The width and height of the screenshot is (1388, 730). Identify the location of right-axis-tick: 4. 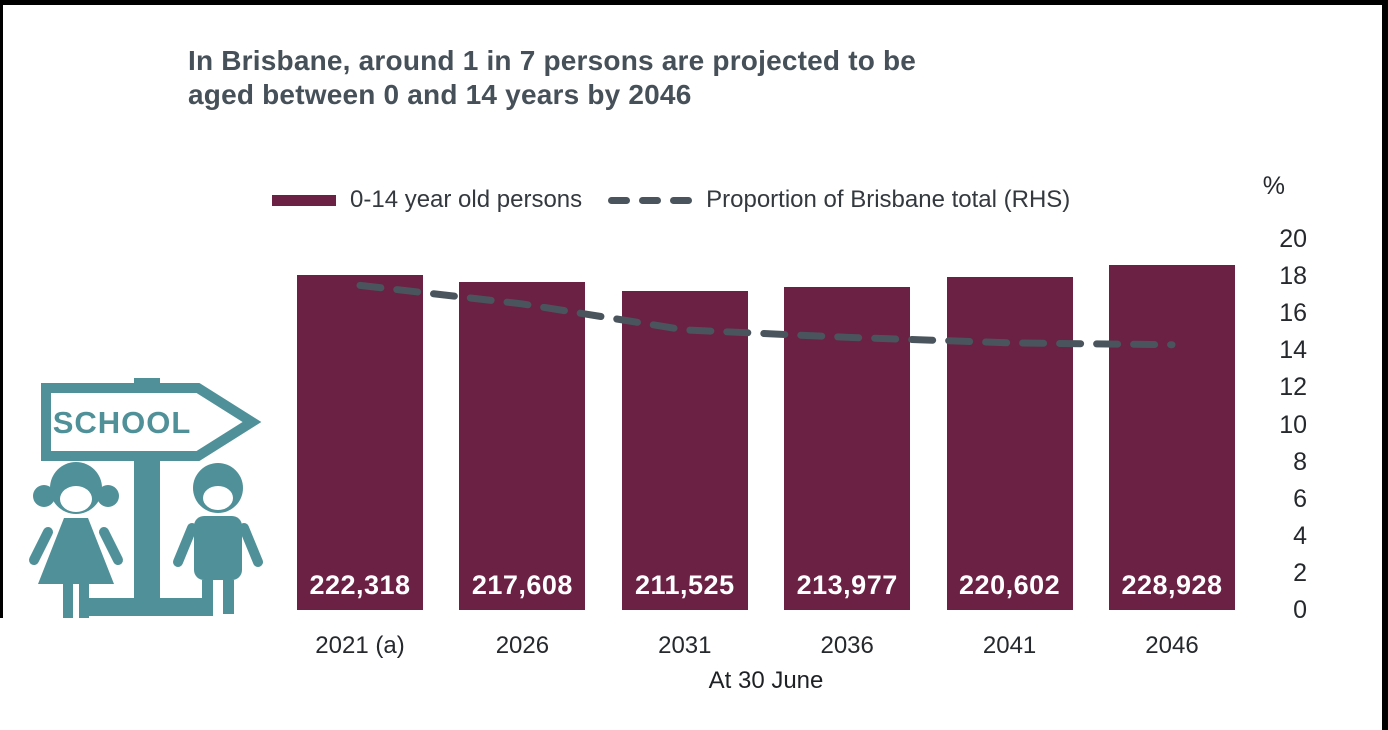
(1300, 535).